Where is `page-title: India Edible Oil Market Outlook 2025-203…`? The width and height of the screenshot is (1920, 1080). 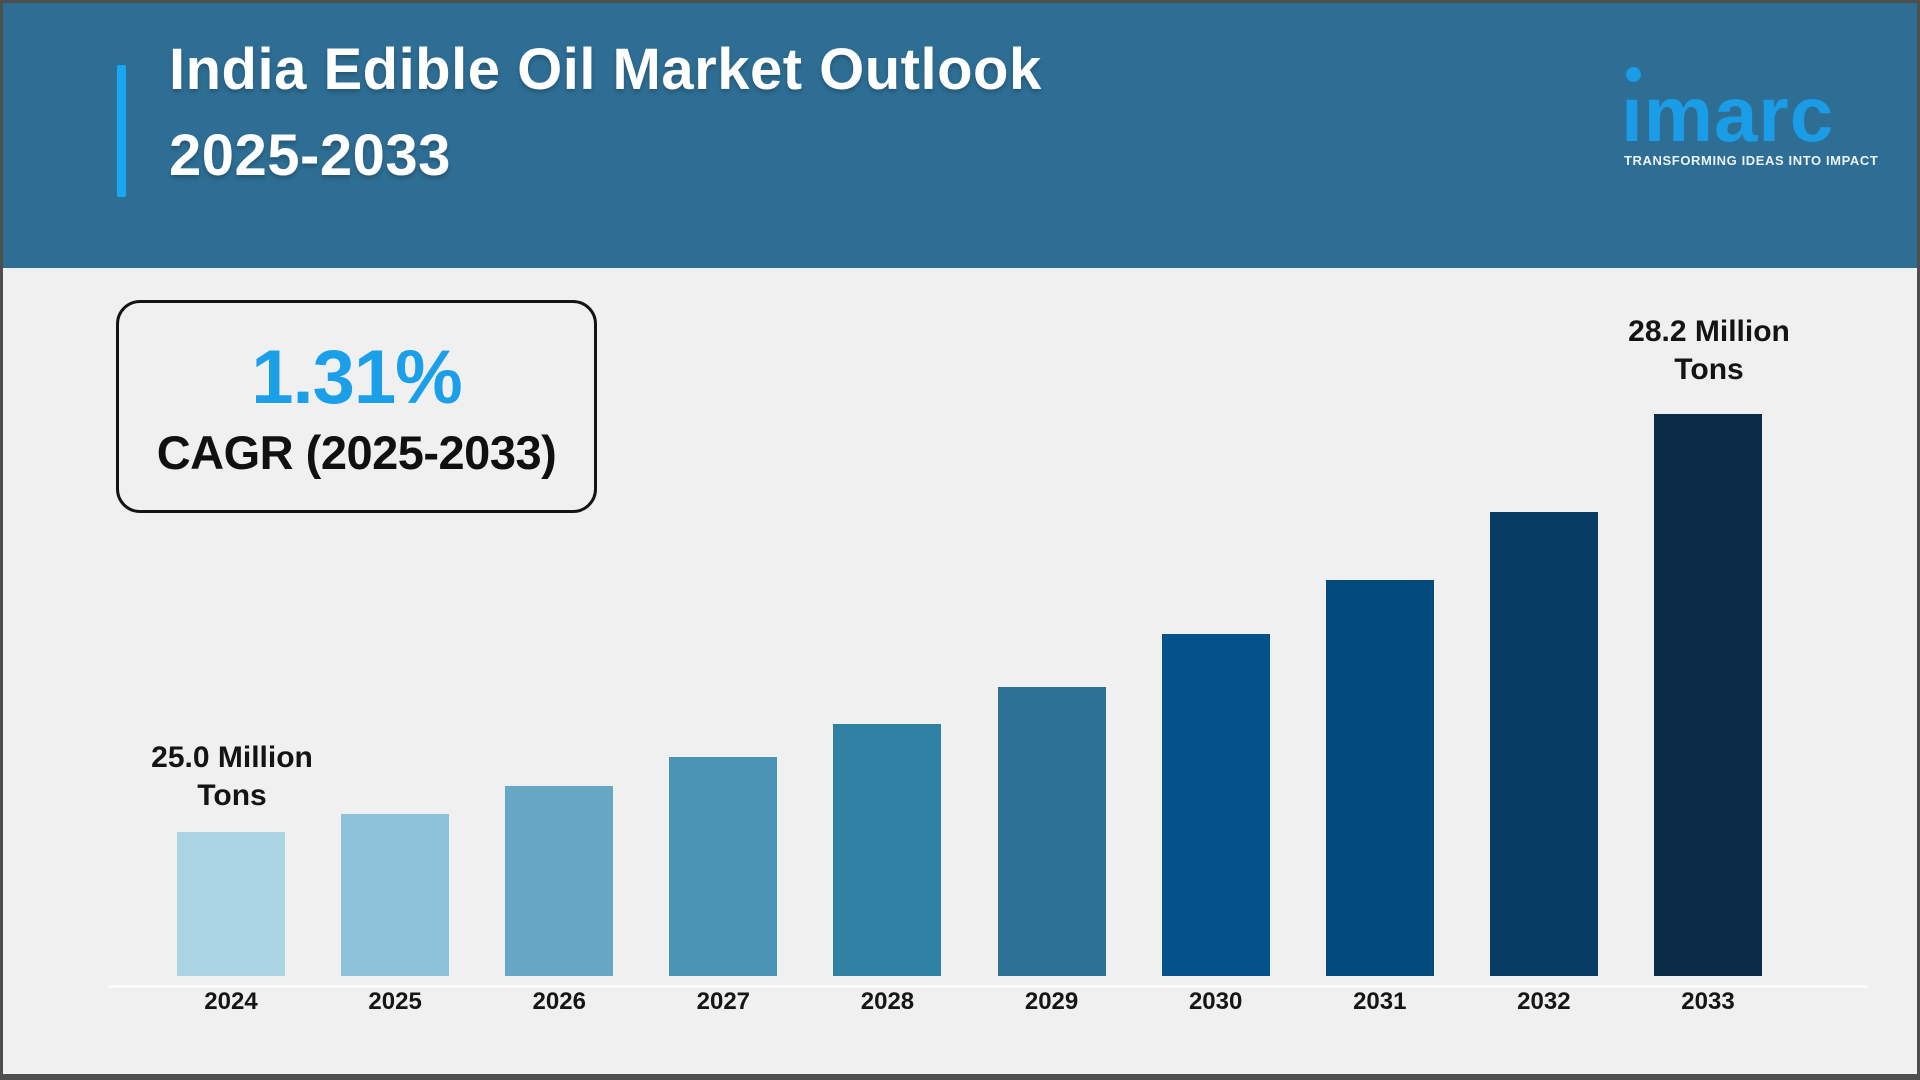
page-title: India Edible Oil Market Outlook 2025-203… is located at coordinates (605, 113).